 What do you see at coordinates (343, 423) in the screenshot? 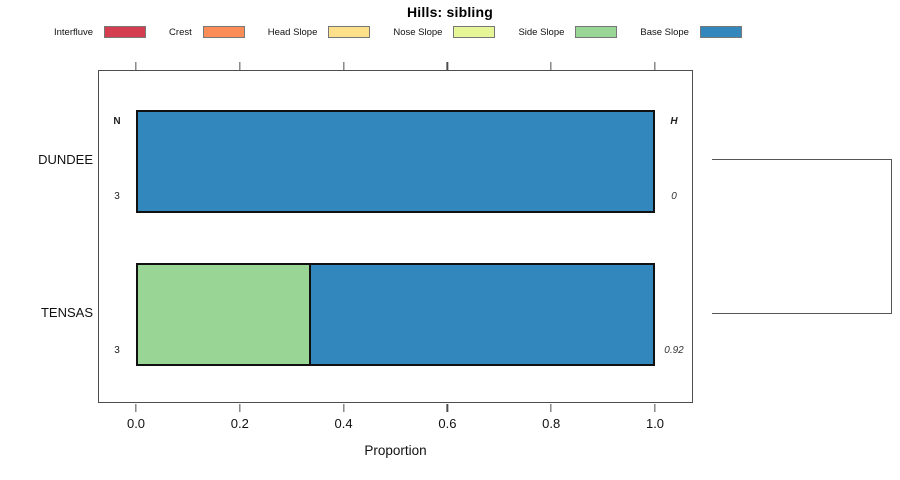
I see `tick-label: 0.4` at bounding box center [343, 423].